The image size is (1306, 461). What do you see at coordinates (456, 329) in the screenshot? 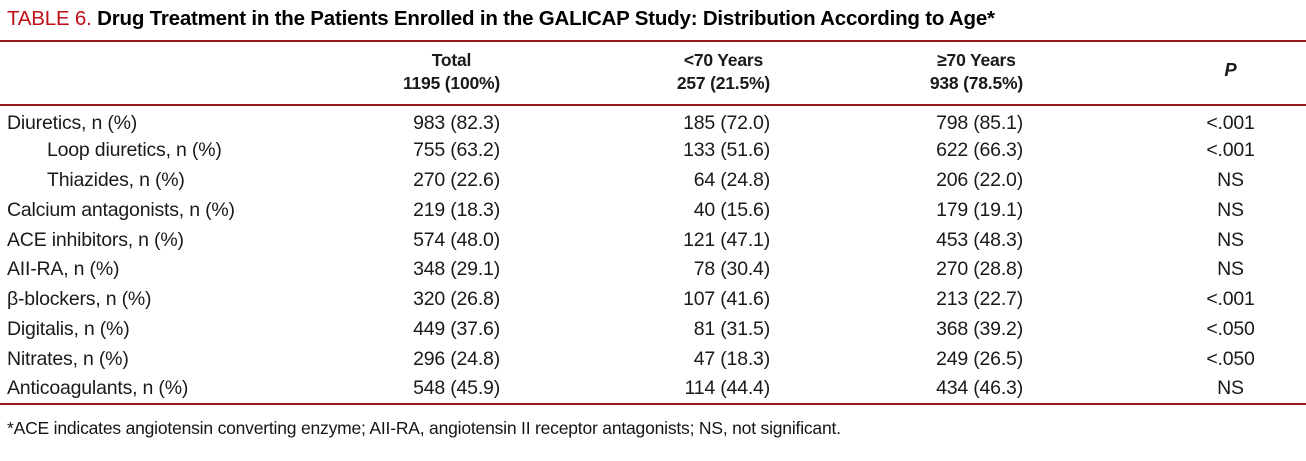
I see `cell-total: 449 (37.6)` at bounding box center [456, 329].